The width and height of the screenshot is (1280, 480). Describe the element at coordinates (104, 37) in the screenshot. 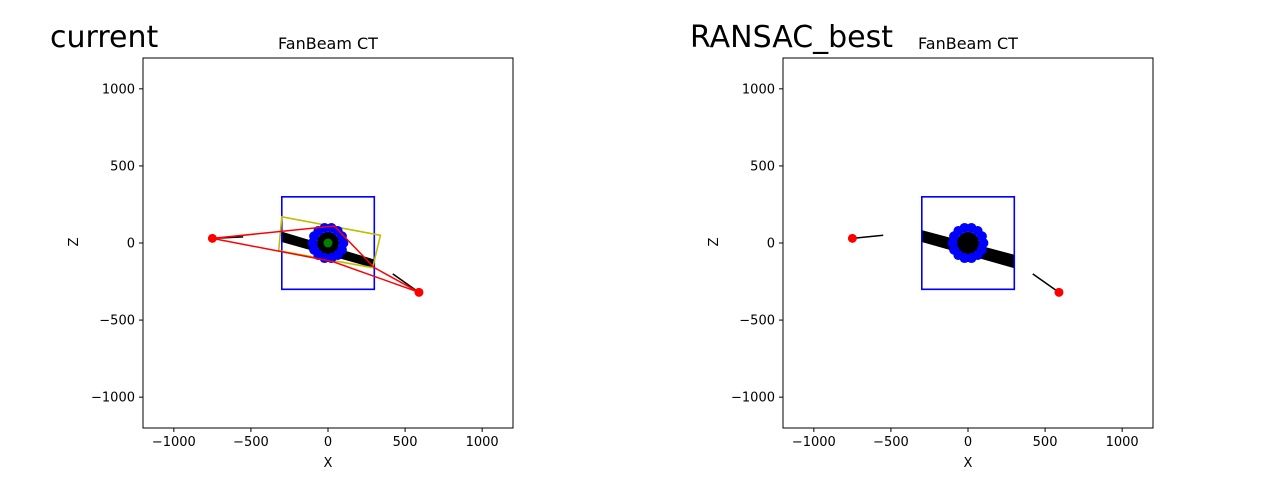

I see `overlay-label: current` at that location.